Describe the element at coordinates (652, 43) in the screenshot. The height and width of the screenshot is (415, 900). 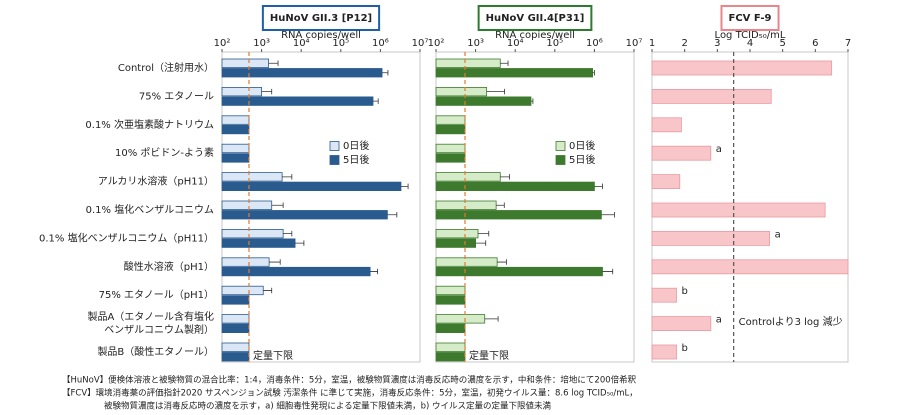
I see `x-tick-label: 1` at that location.